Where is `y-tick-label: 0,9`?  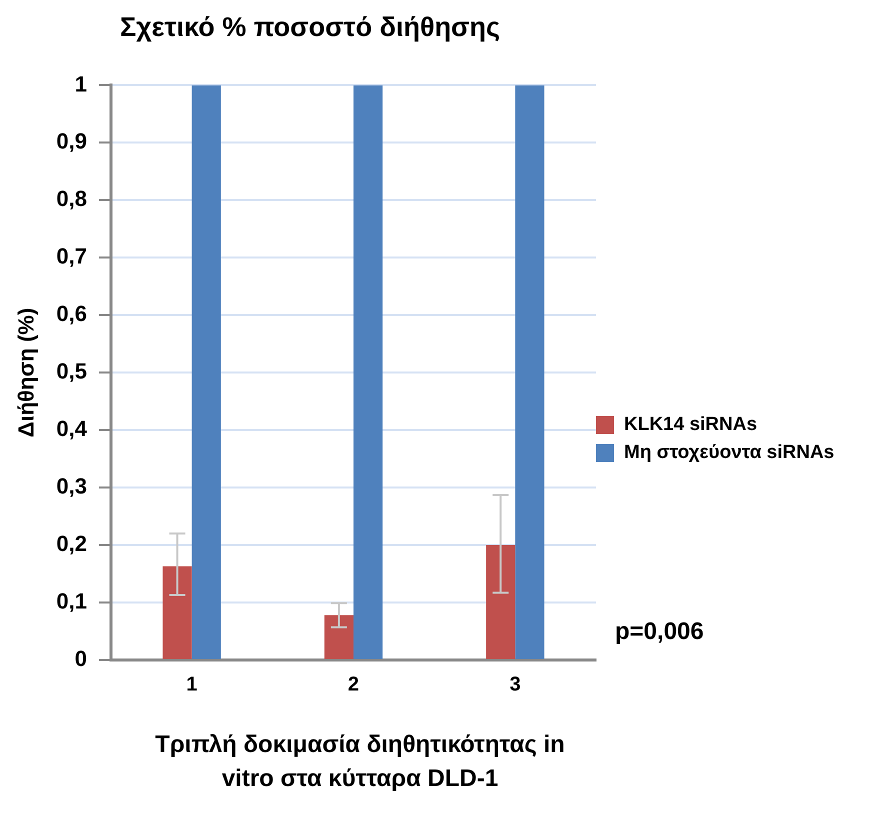
y-tick-label: 0,9 is located at coordinates (71, 141).